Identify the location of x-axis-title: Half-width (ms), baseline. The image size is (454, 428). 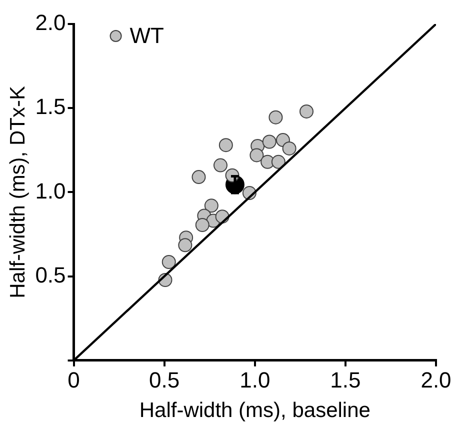
(254, 410).